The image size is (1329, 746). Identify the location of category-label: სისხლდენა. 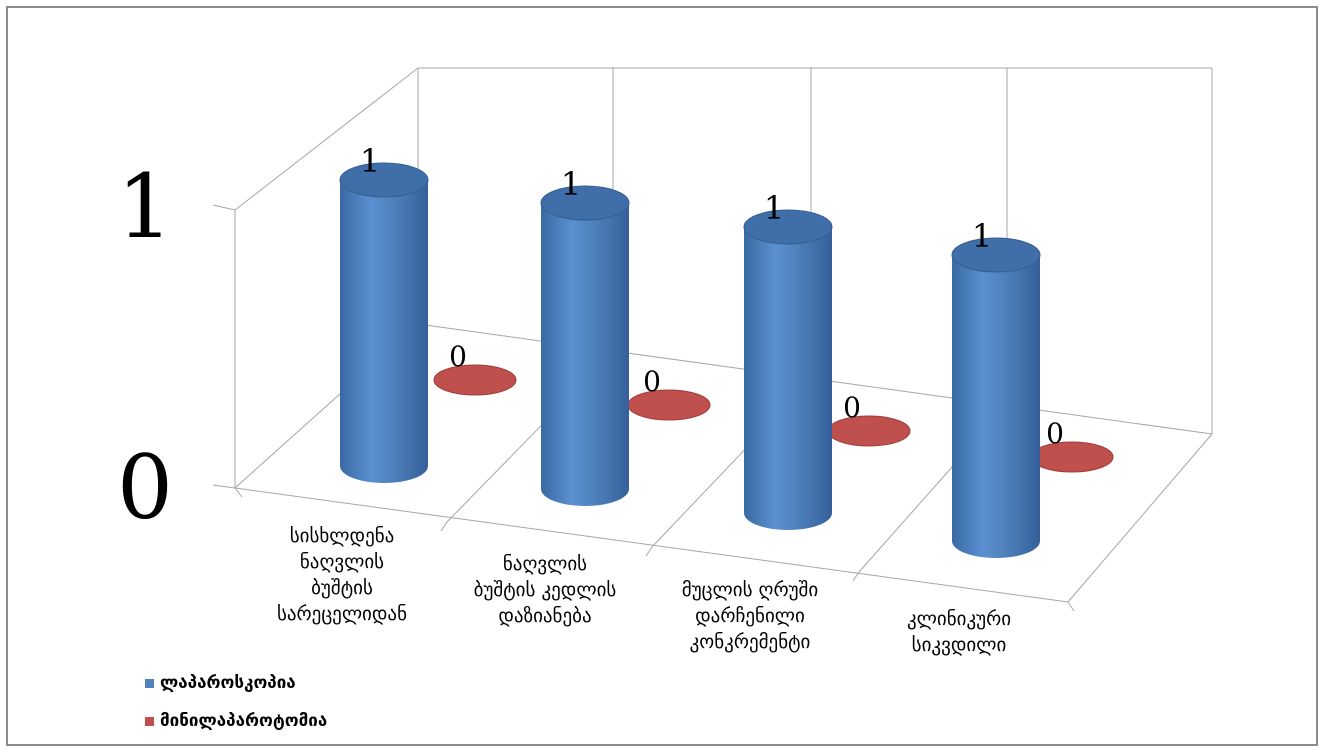
(342, 536).